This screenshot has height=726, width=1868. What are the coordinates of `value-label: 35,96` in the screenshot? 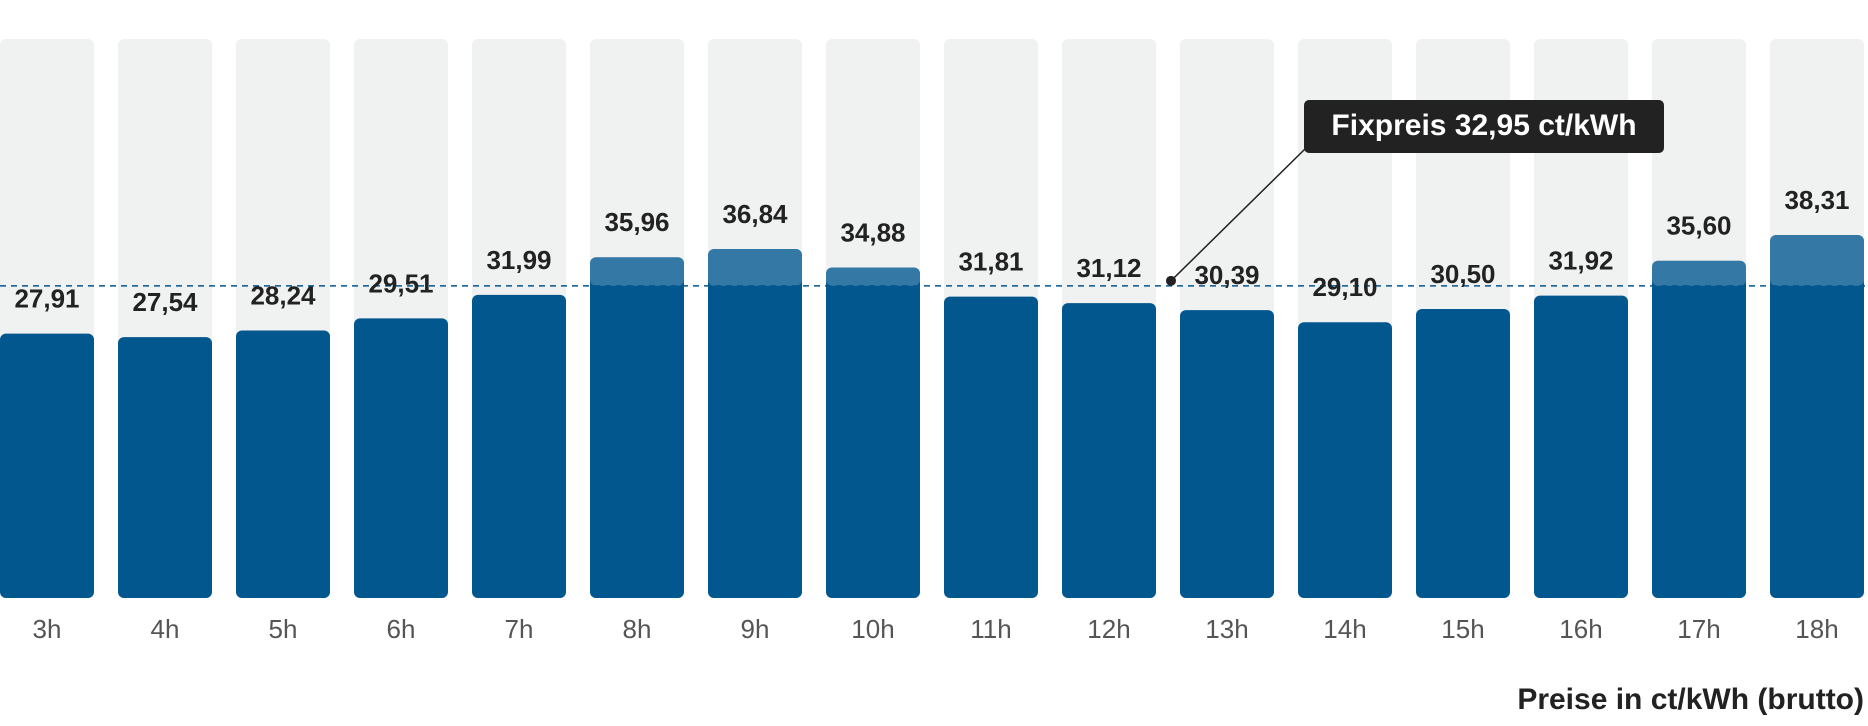 It's located at (636, 222).